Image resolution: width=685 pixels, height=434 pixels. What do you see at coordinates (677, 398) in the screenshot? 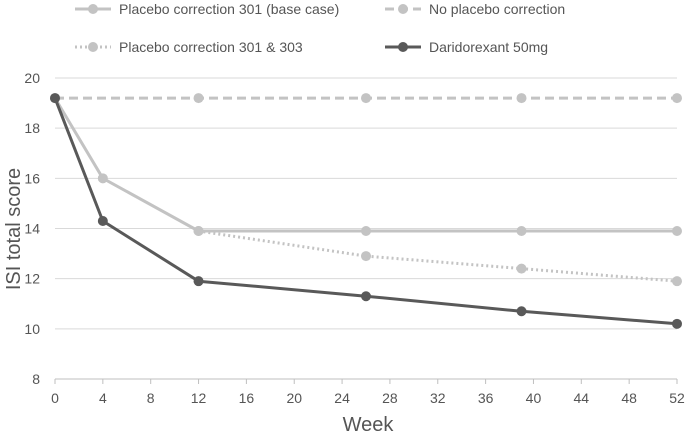
I see `x-tick-label: 52` at bounding box center [677, 398].